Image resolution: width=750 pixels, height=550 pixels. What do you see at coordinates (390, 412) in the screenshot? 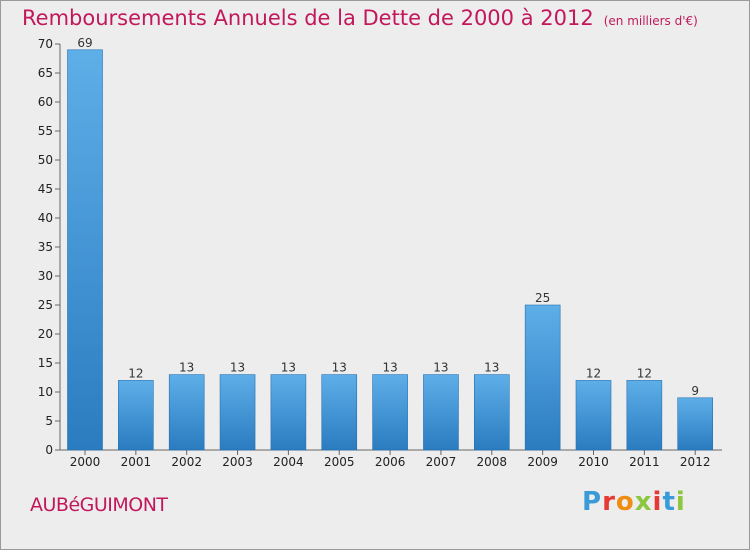
I see `bar-2006` at bounding box center [390, 412].